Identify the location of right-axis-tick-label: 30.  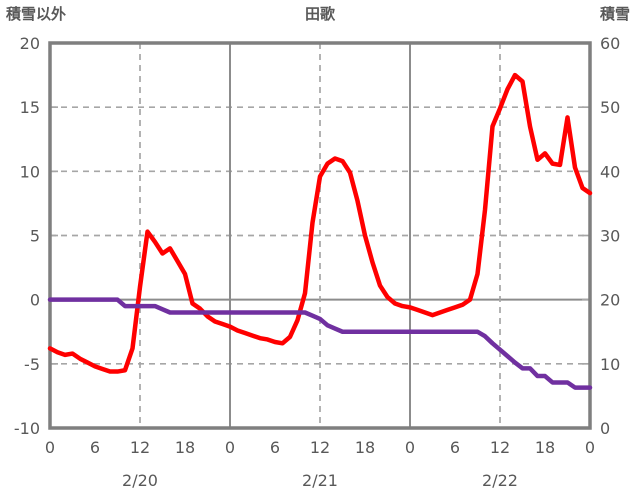
(610, 236).